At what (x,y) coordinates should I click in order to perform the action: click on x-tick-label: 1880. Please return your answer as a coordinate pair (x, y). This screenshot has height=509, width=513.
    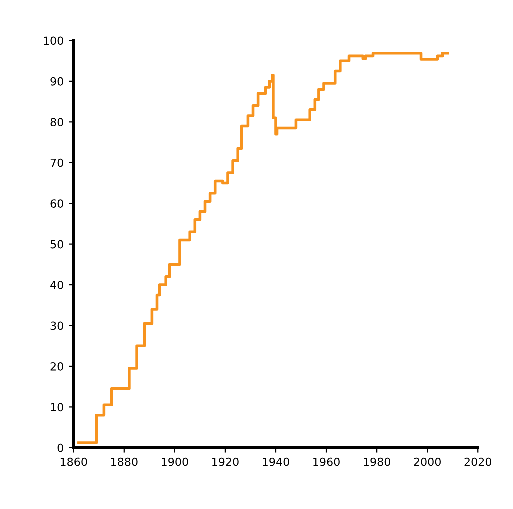
    Looking at the image, I should click on (124, 462).